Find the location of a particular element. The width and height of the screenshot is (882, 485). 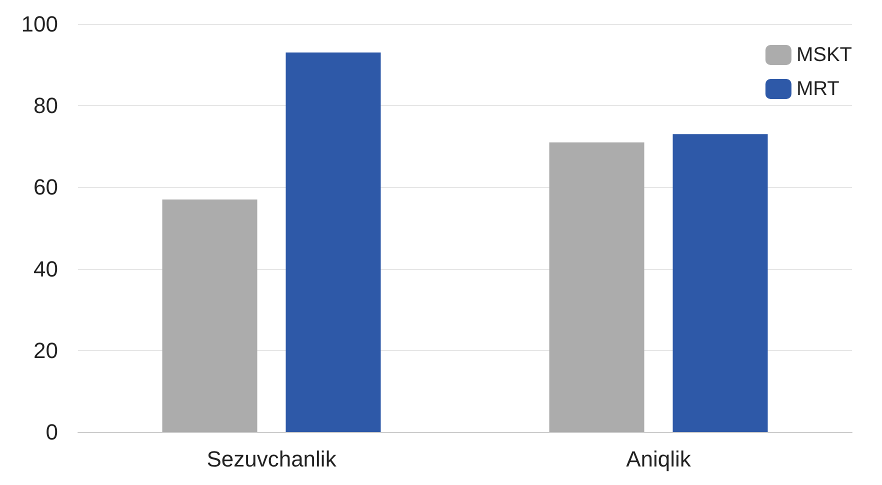

x-tick-label: Aniqlik is located at coordinates (659, 459).